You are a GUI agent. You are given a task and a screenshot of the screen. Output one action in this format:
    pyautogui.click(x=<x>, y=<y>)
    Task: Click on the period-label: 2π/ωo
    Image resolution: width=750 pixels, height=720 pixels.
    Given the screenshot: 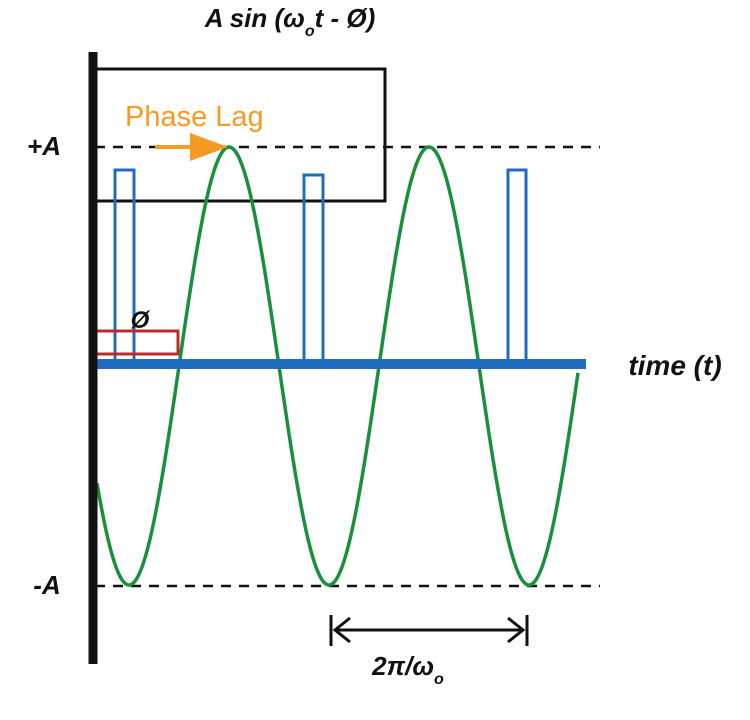 What is the action you would take?
    pyautogui.click(x=407, y=669)
    